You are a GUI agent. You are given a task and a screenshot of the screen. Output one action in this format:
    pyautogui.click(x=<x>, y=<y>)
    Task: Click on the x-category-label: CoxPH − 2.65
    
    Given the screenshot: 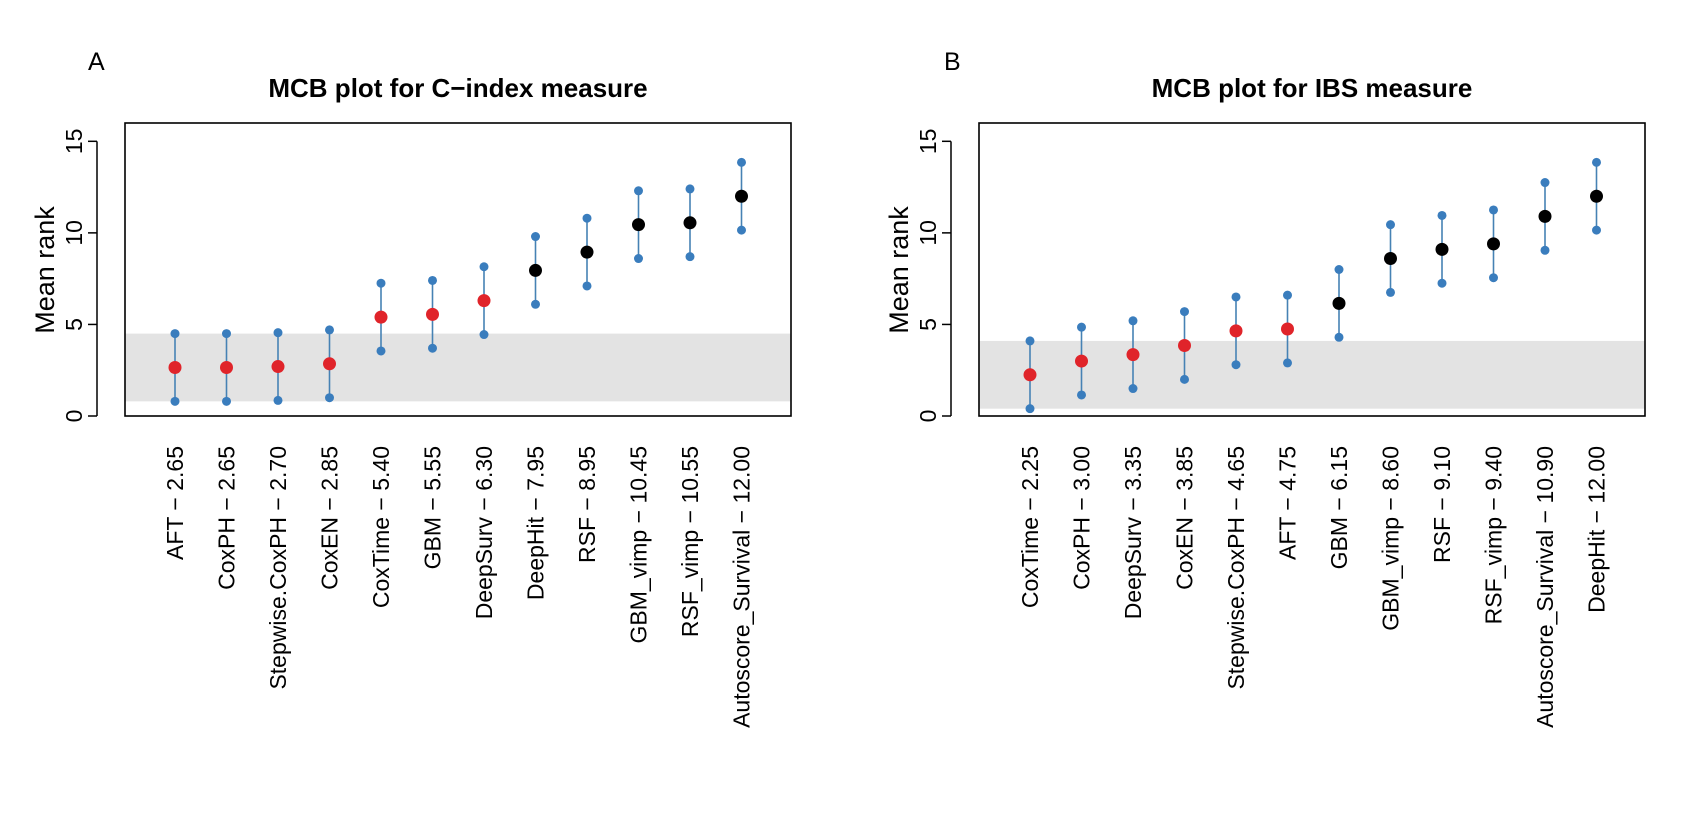 What is the action you would take?
    pyautogui.click(x=227, y=518)
    